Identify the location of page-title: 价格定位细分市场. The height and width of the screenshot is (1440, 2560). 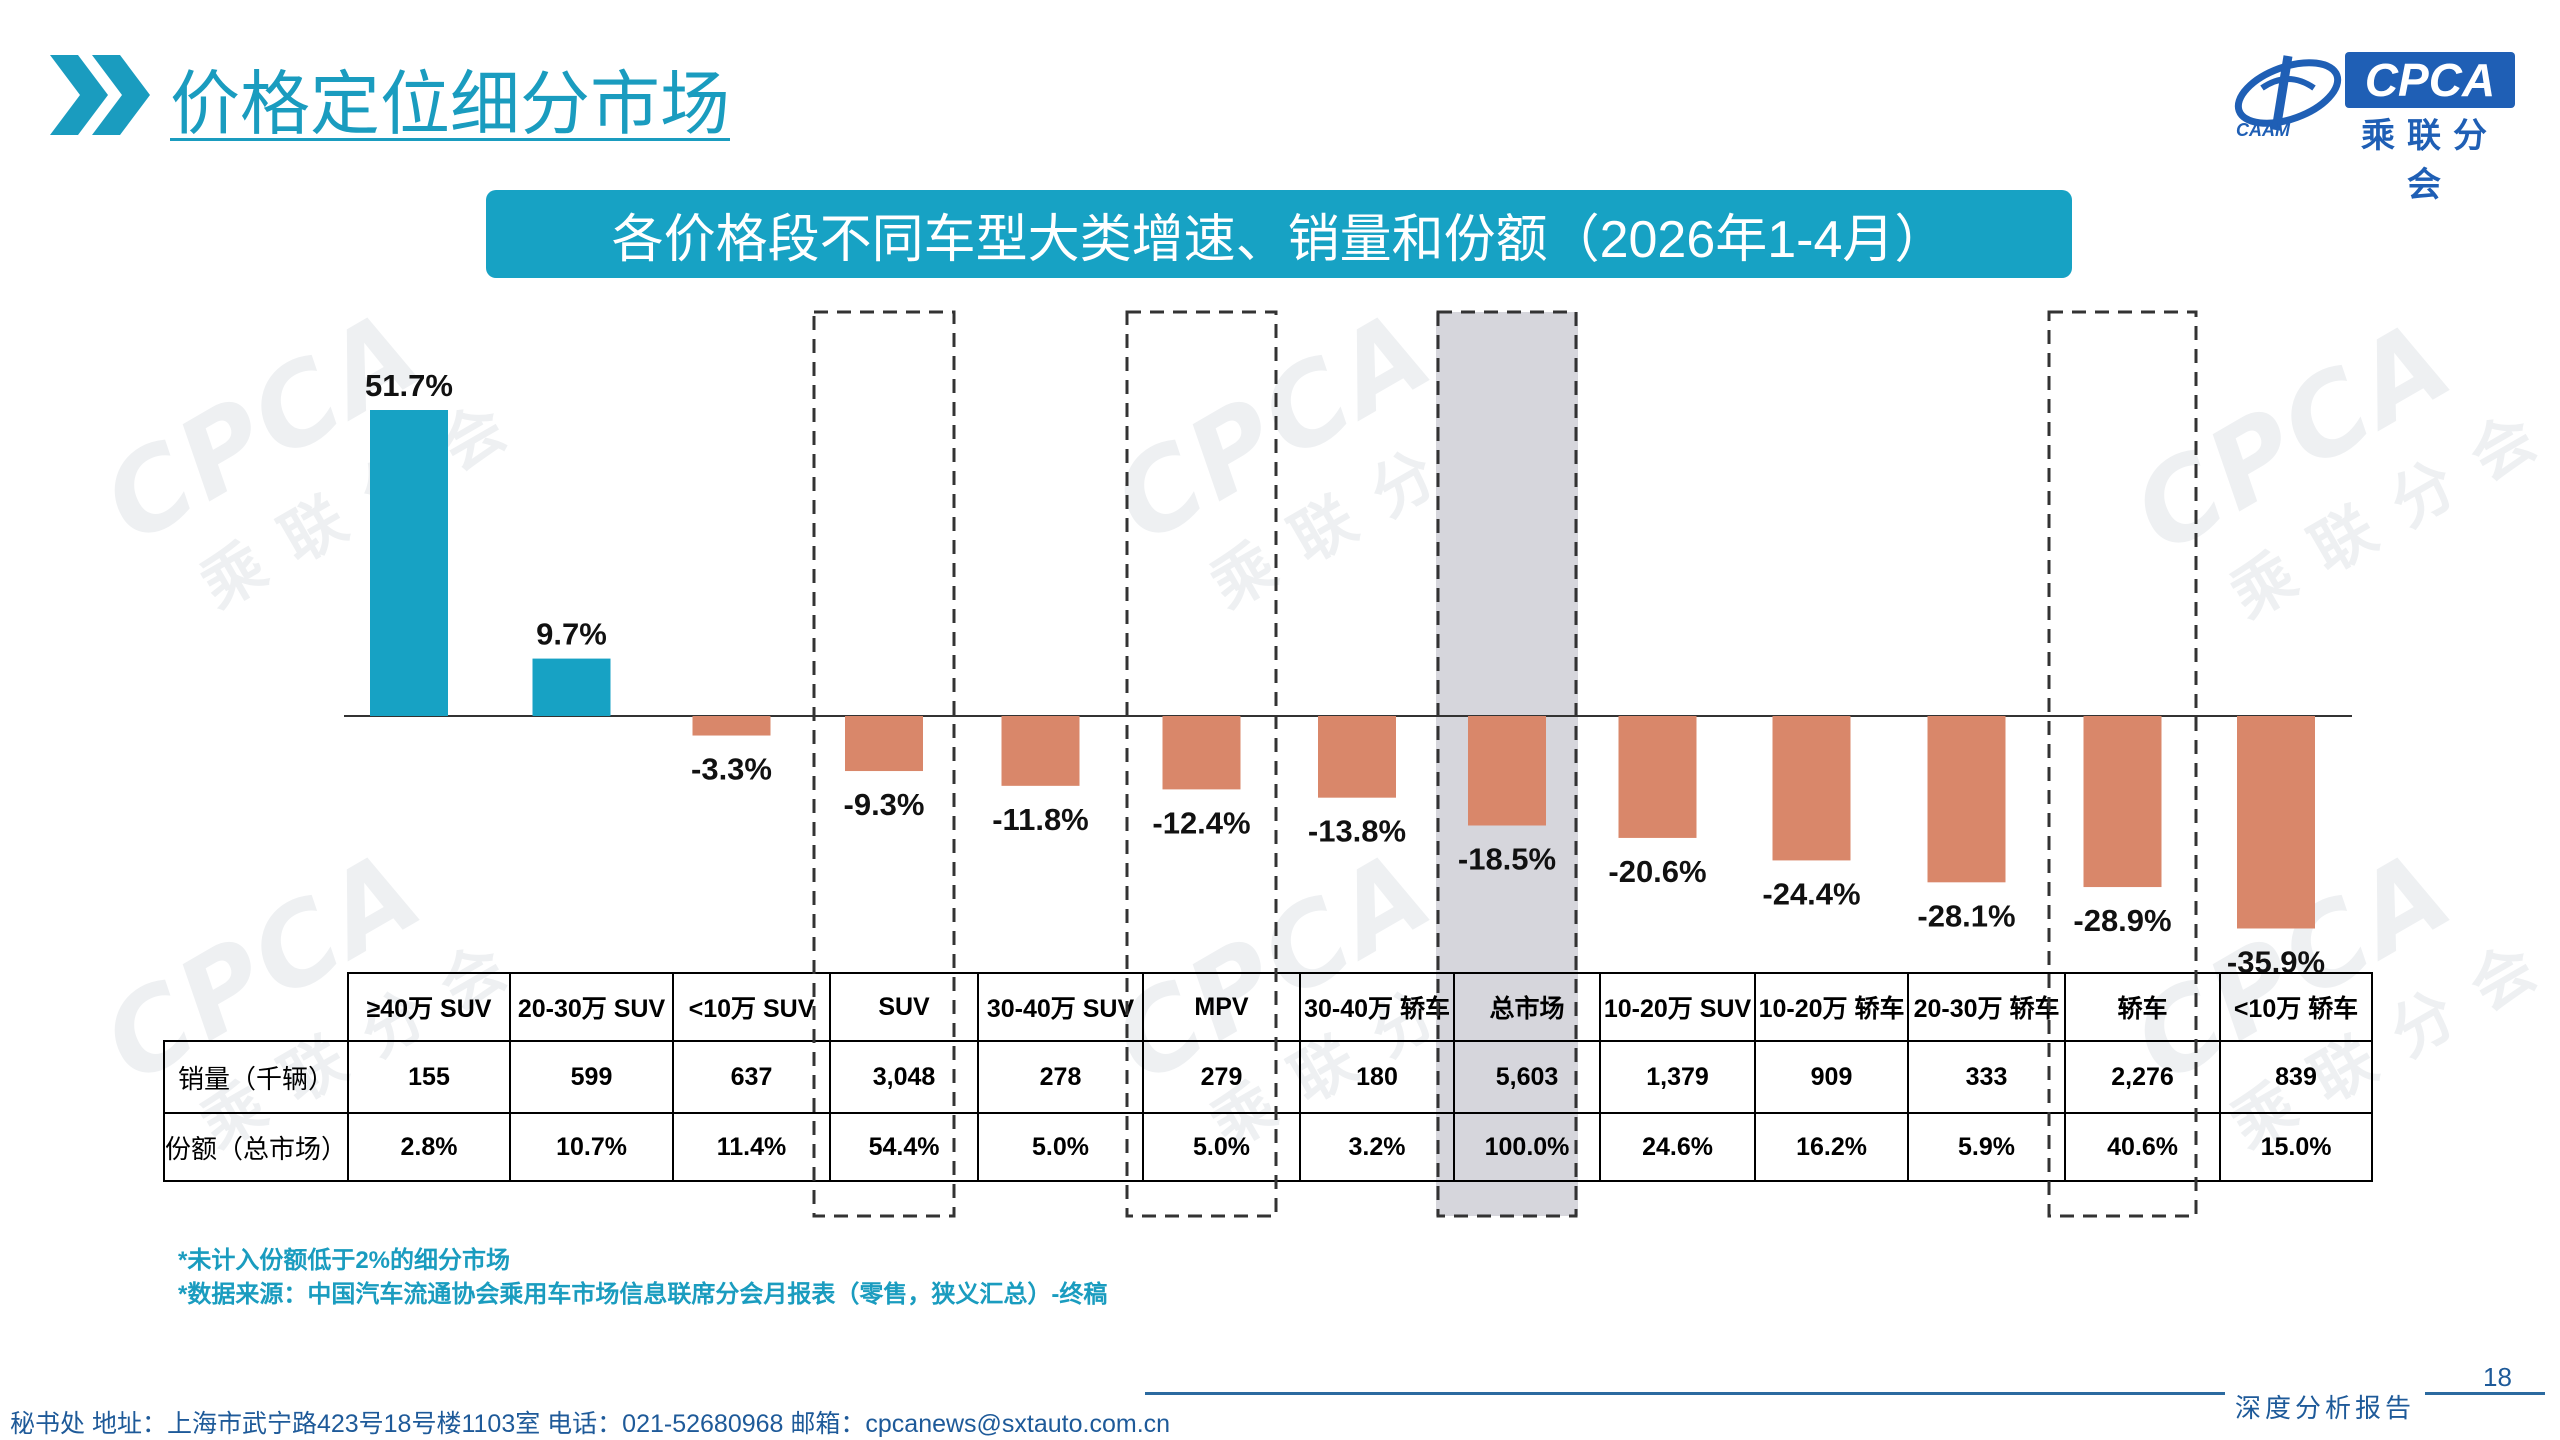
(450, 104).